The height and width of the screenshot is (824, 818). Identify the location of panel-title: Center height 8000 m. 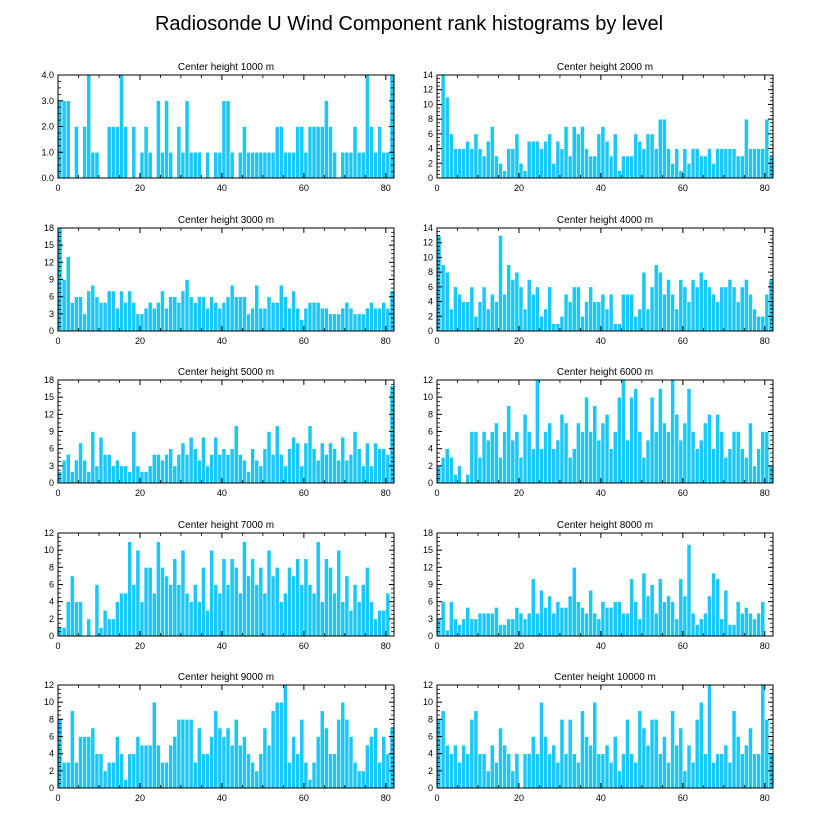
(605, 525).